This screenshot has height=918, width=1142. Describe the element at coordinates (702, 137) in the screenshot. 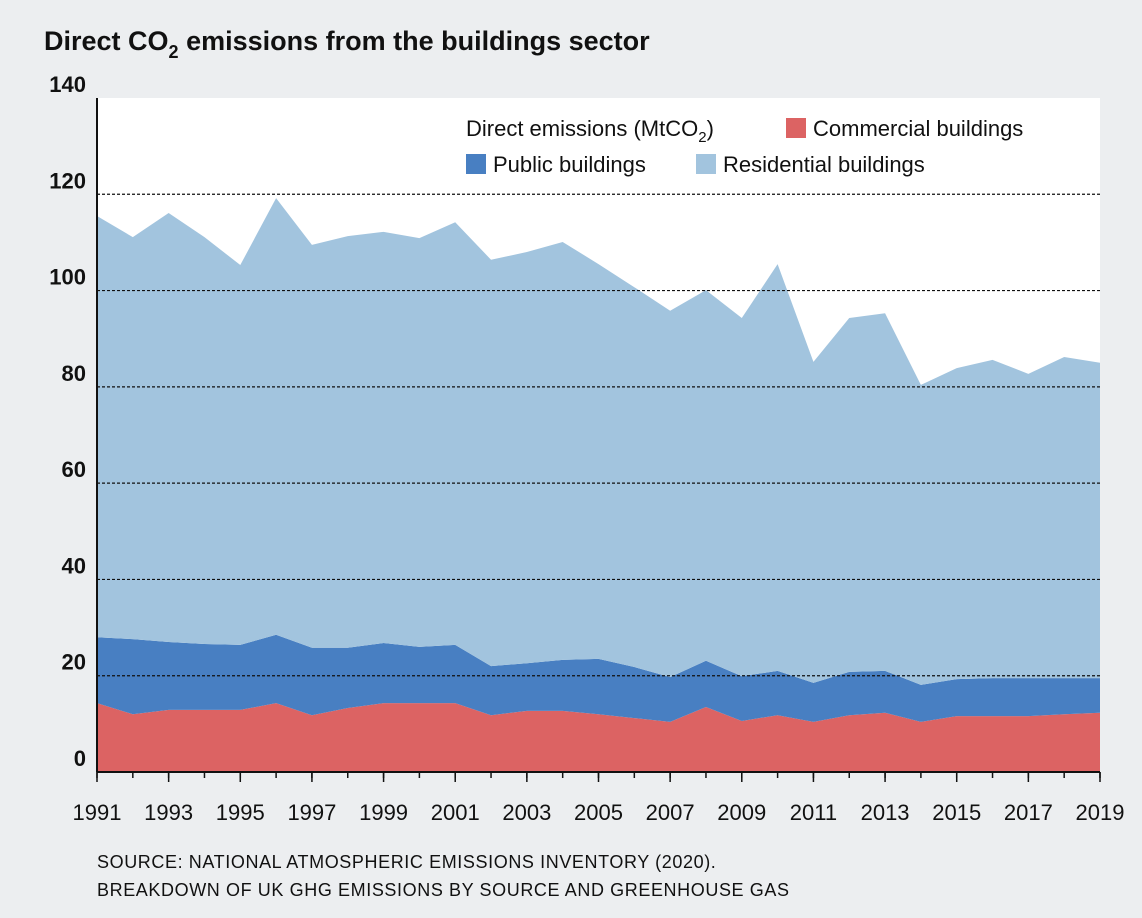

I see `legend-title-subscript: 2` at that location.